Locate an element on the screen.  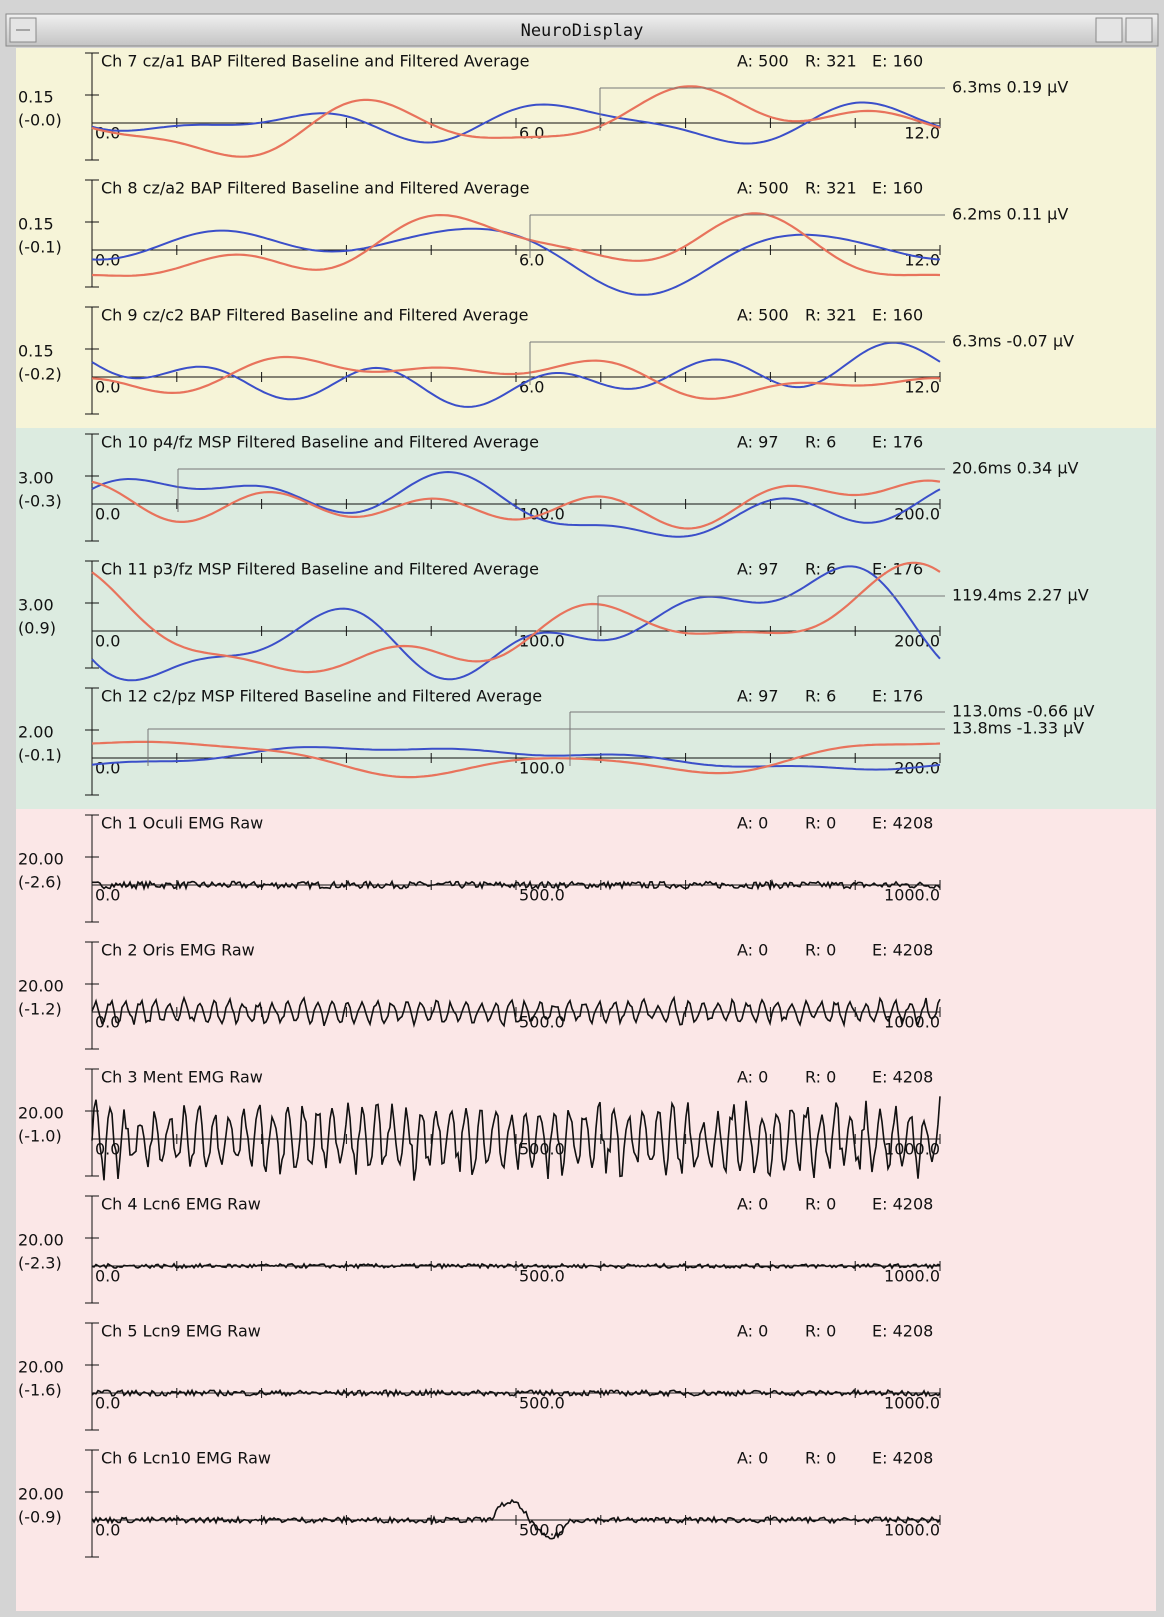
offset-label: (-2.6) is located at coordinates (40, 882).